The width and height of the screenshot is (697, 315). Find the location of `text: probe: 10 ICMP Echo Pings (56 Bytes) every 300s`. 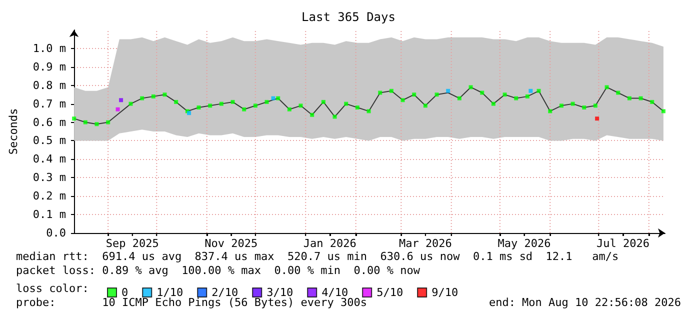

text: probe: 10 ICMP Echo Pings (56 Bytes) every 300s is located at coordinates (191, 302).